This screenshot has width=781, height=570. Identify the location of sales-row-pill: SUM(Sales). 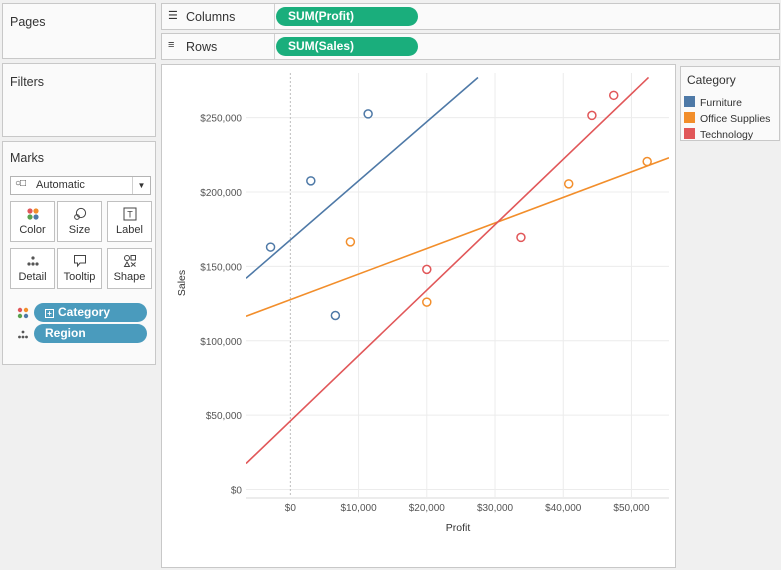
(347, 46).